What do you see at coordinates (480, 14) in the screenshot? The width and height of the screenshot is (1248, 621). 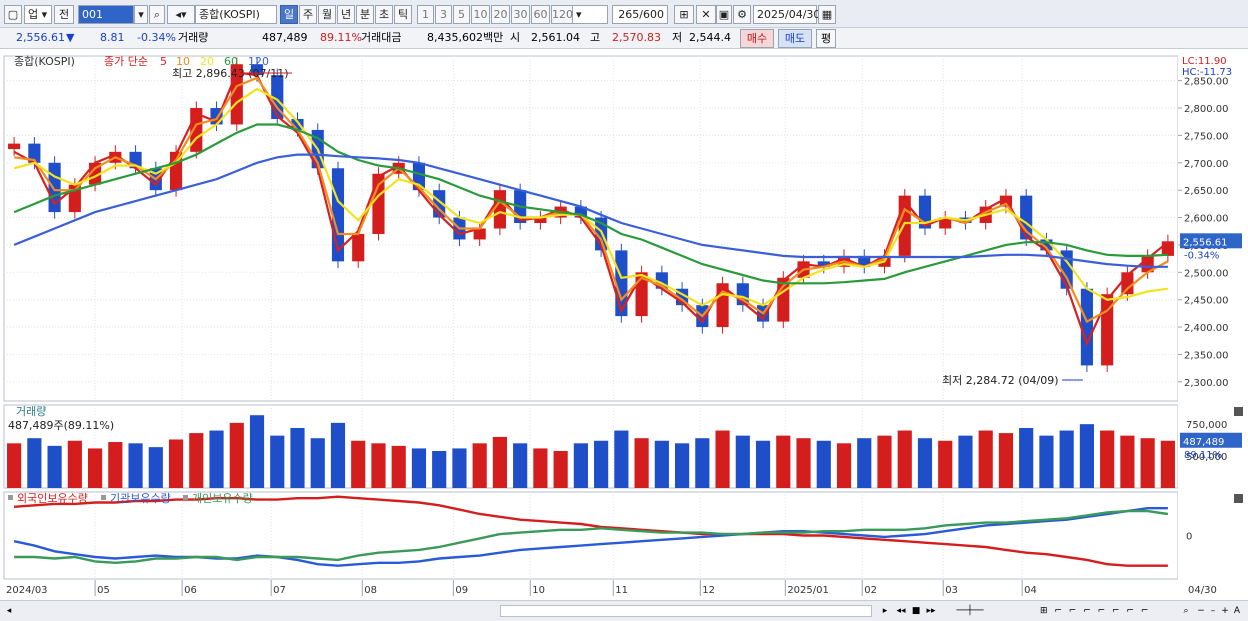 I see `interval-button-10: 10` at bounding box center [480, 14].